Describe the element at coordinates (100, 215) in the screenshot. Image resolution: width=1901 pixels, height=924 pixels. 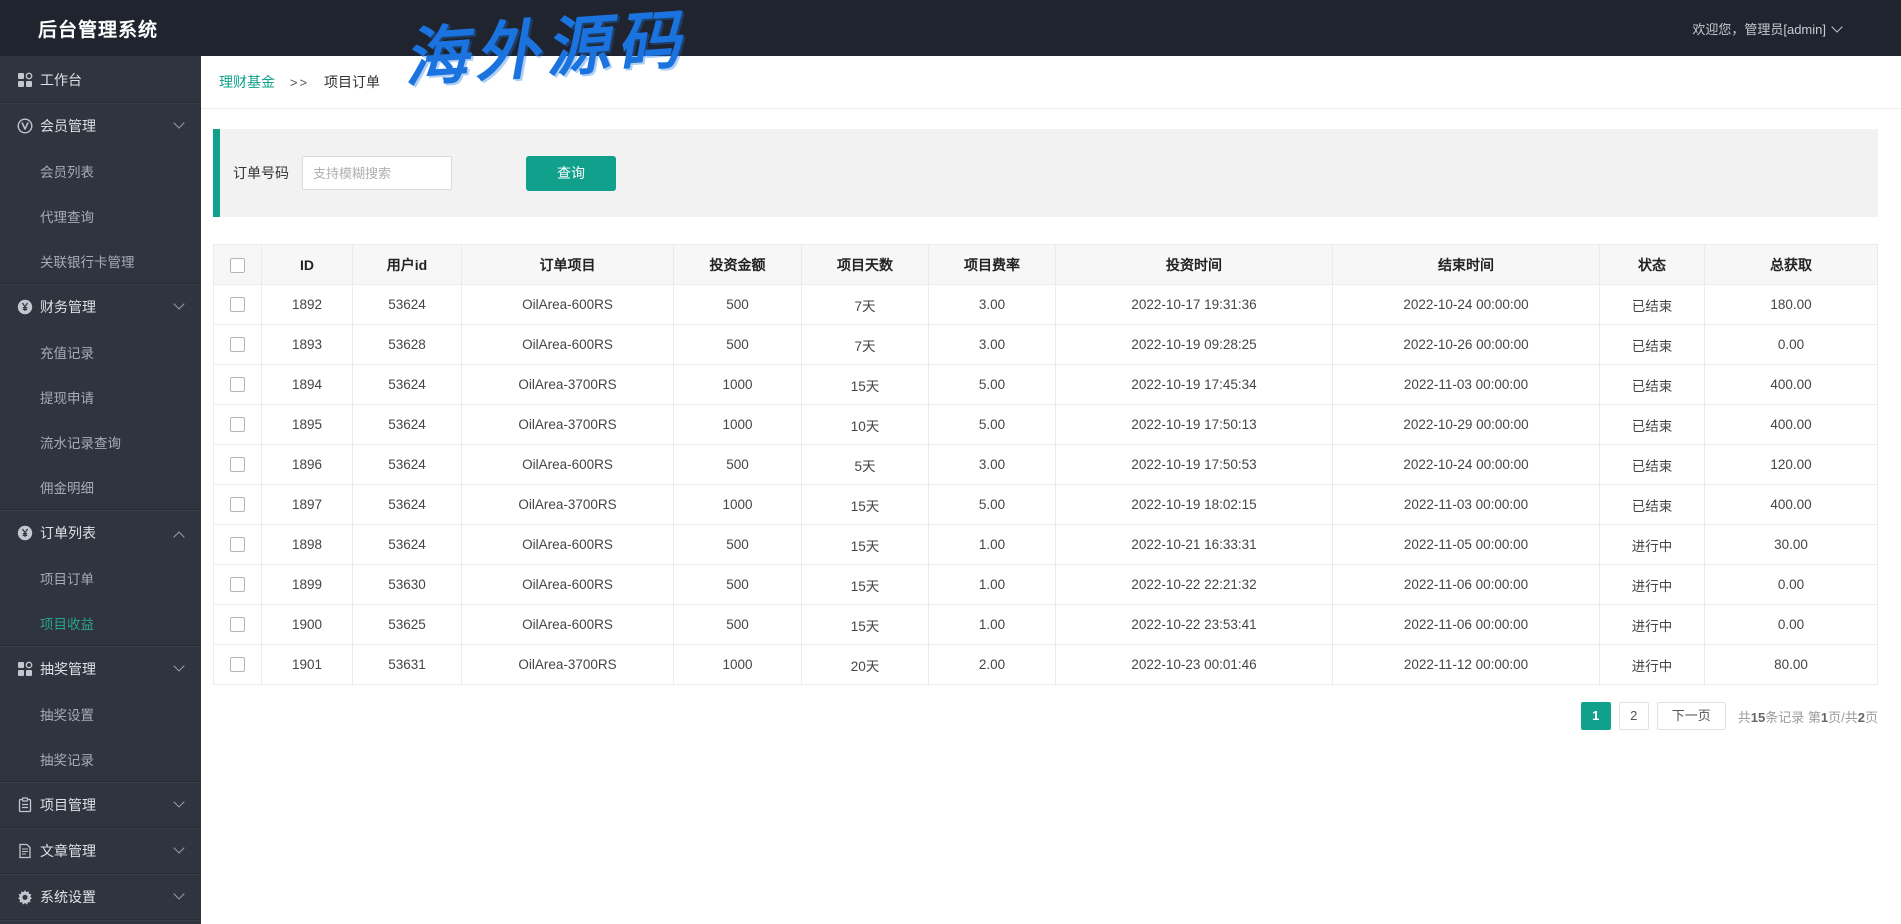
I see `sidebar-item-agent-query: 代理查询` at that location.